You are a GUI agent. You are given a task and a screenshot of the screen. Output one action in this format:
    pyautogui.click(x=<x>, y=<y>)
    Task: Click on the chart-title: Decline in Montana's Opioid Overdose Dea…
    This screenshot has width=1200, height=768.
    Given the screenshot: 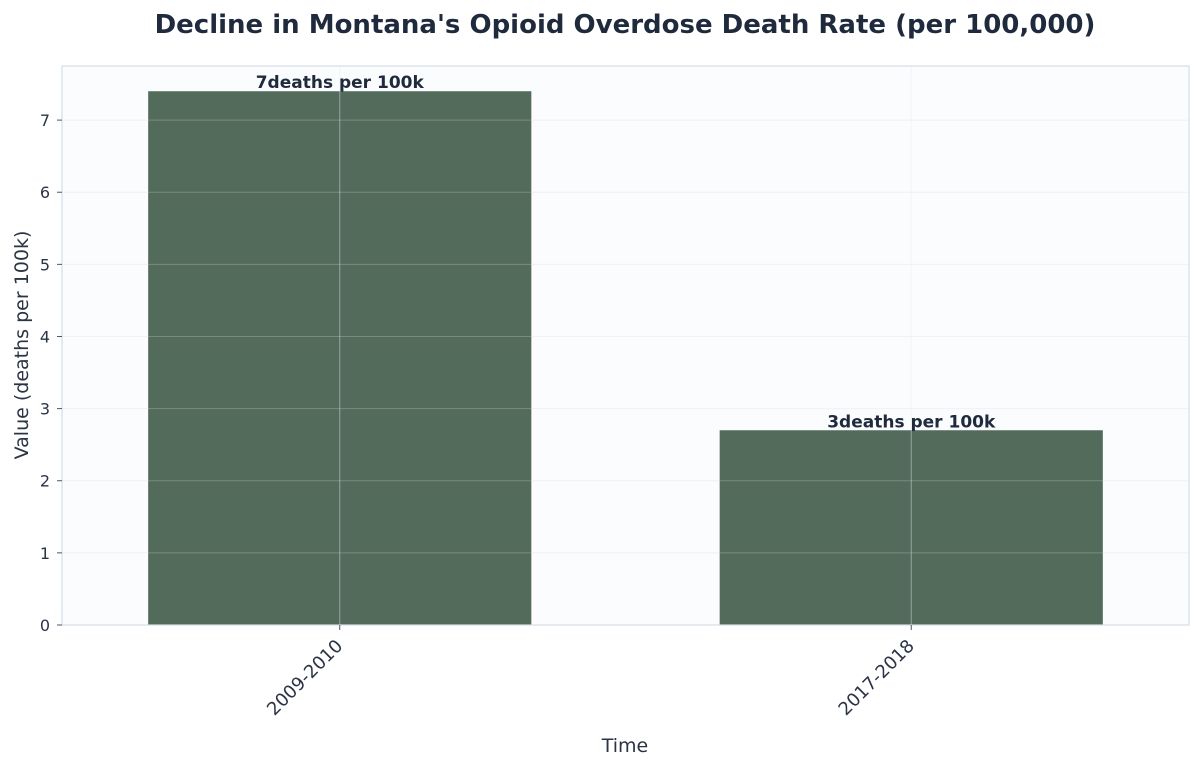 What is the action you would take?
    pyautogui.click(x=625, y=25)
    